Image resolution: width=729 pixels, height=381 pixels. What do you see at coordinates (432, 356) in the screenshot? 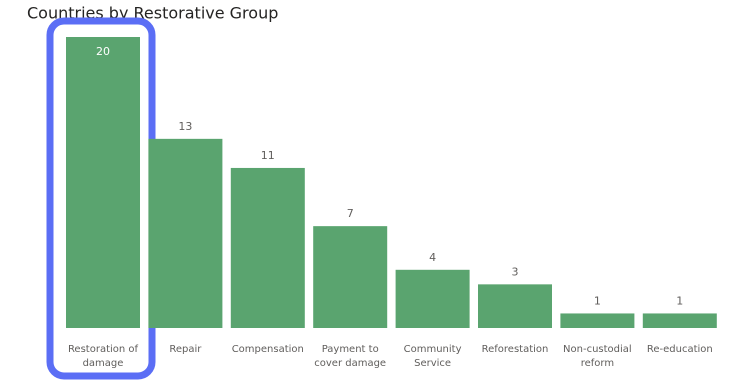
I see `x-tick-label: Community Service` at bounding box center [432, 356].